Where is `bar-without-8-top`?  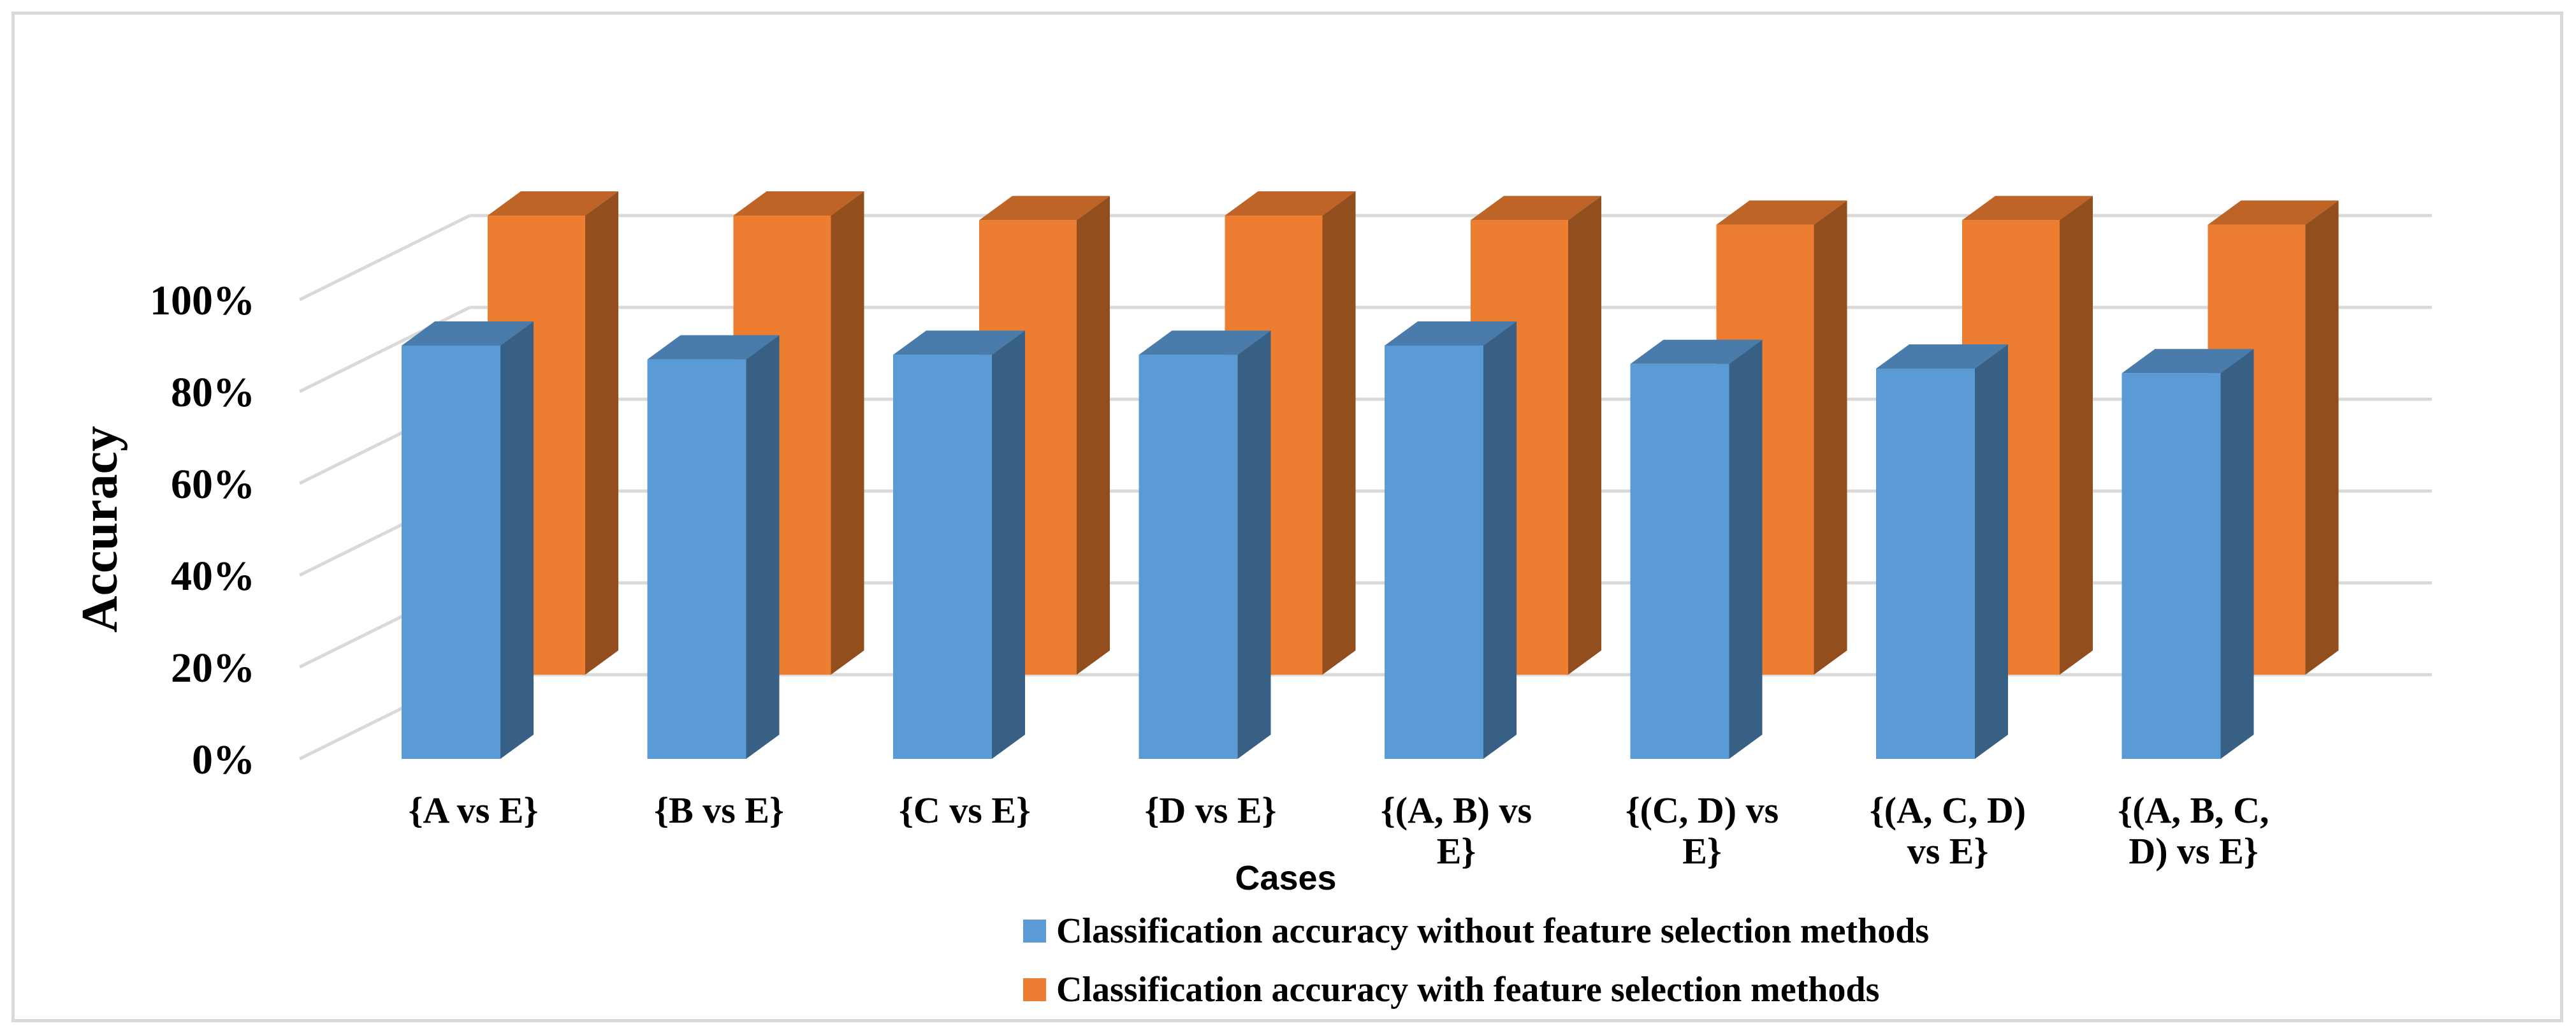
bar-without-8-top is located at coordinates (2187, 361).